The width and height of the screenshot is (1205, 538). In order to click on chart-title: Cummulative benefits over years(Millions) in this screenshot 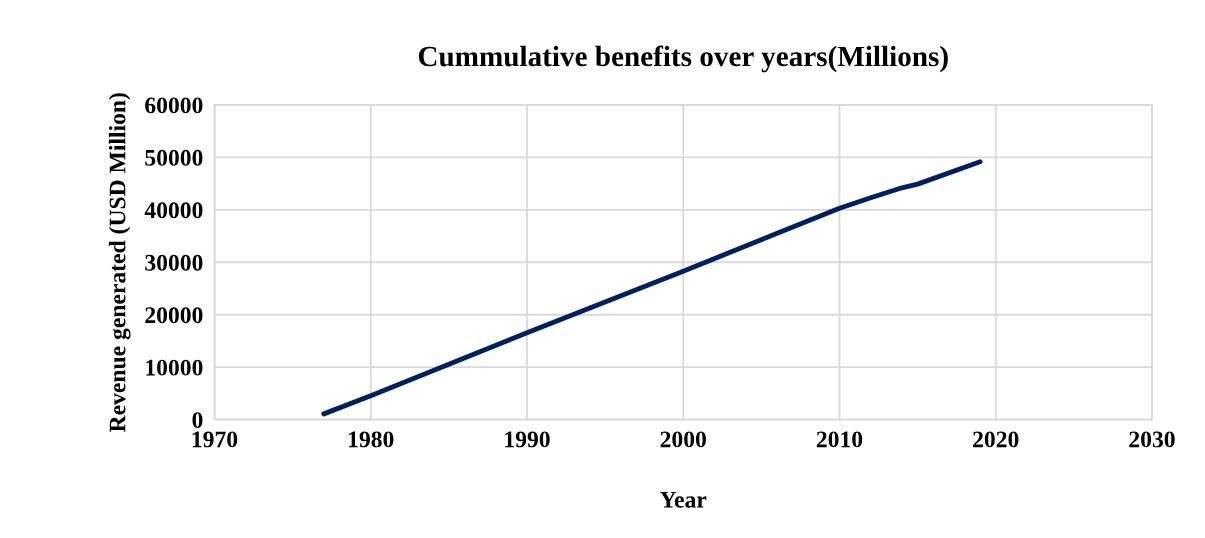, I will do `click(683, 59)`.